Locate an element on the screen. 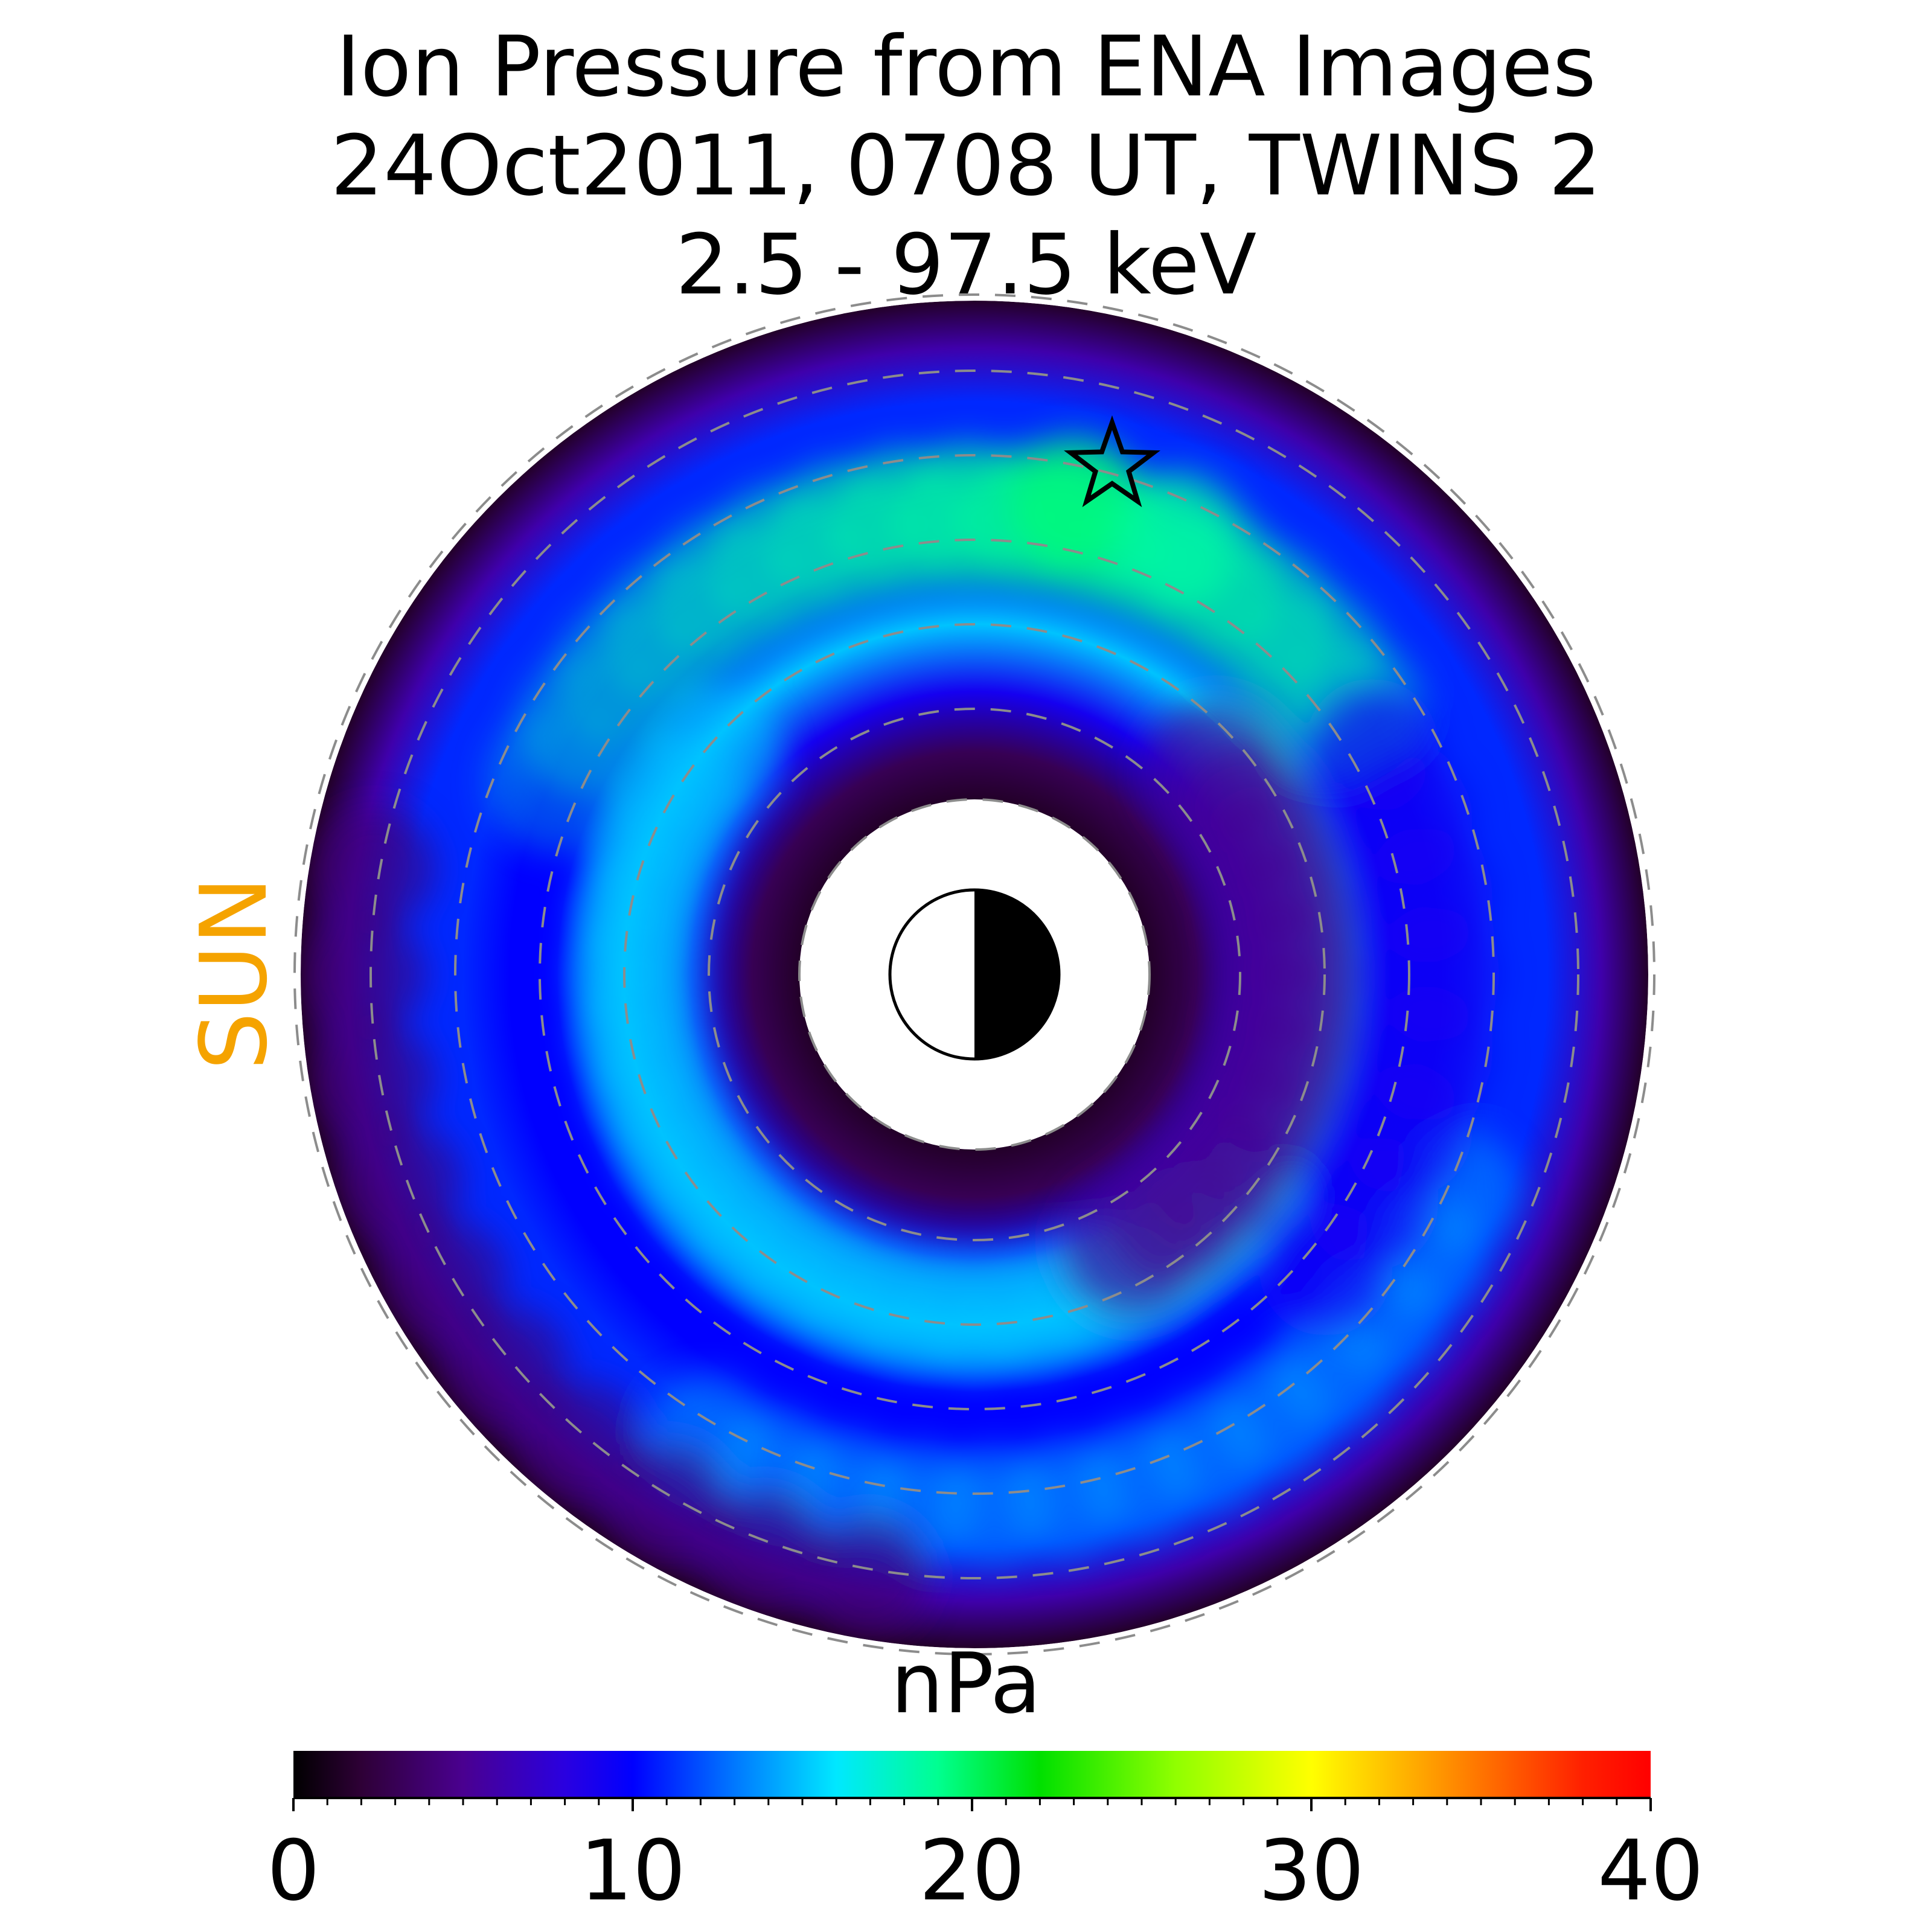  colorbar-tick-labels: 0 10 20 30 40 is located at coordinates (986, 1870).